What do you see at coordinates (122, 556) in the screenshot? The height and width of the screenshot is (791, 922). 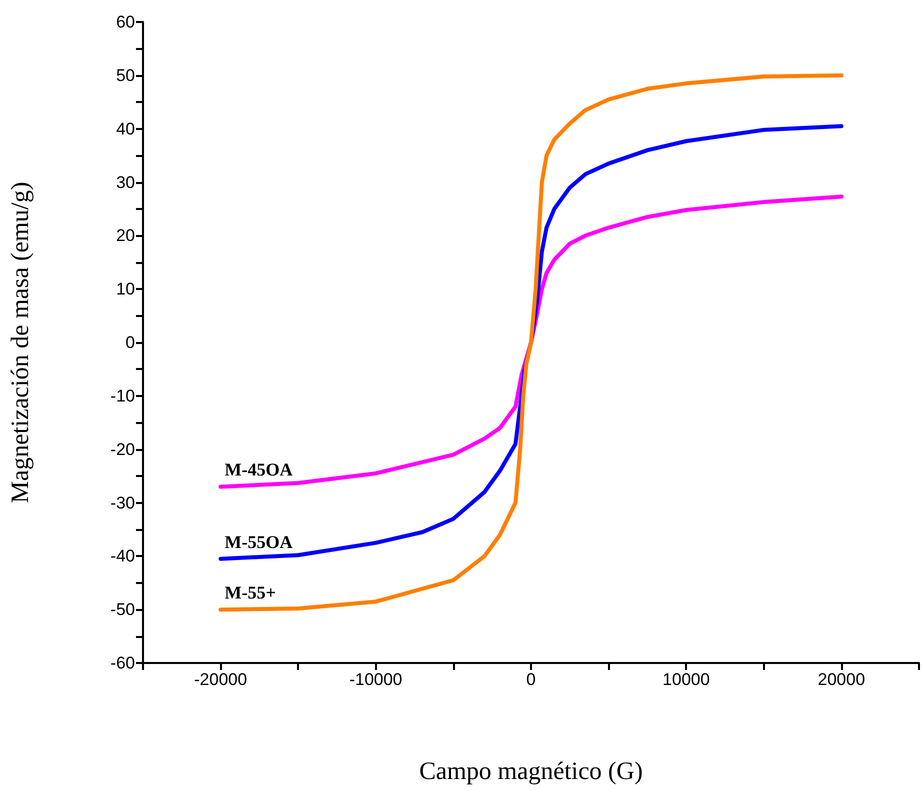 I see `y-tick-label: -40` at bounding box center [122, 556].